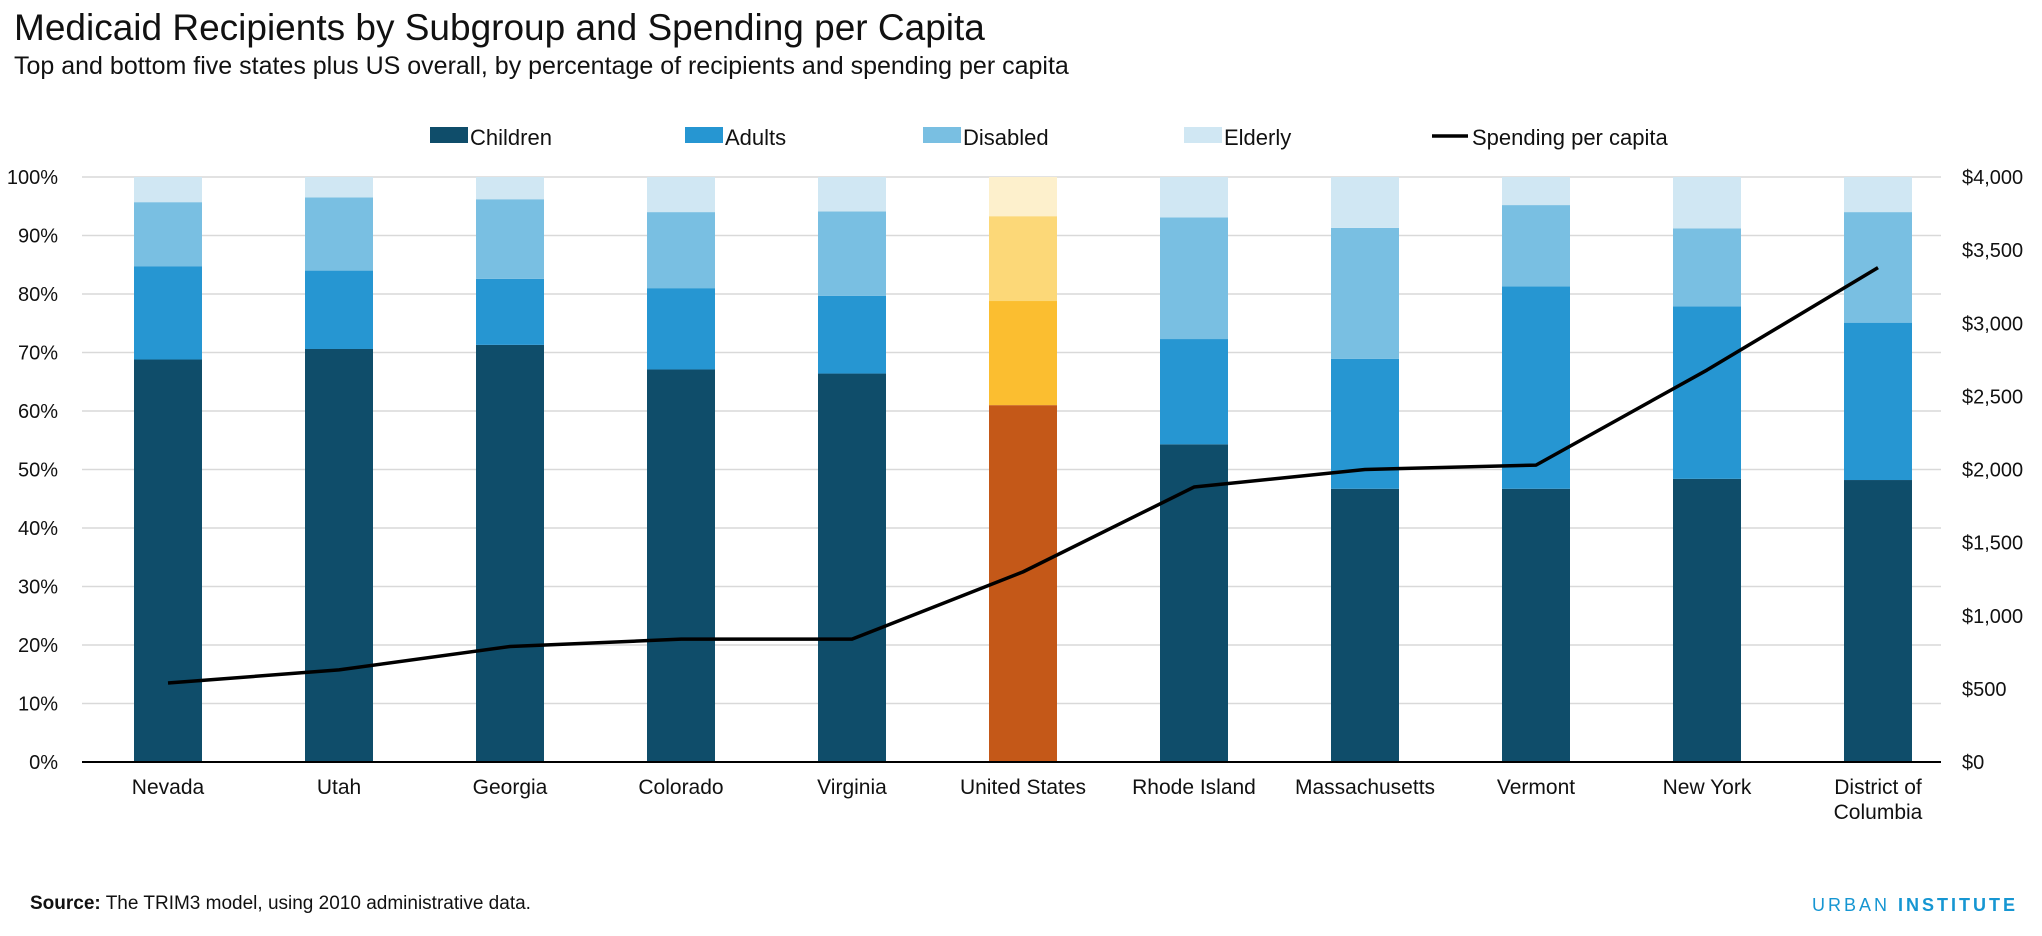  I want to click on y-left-tick-label: 50%, so click(38, 471).